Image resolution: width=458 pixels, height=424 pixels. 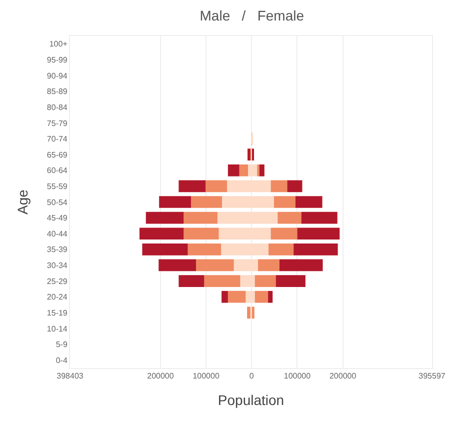 I want to click on y-tick-label: 40-44, so click(x=57, y=233).